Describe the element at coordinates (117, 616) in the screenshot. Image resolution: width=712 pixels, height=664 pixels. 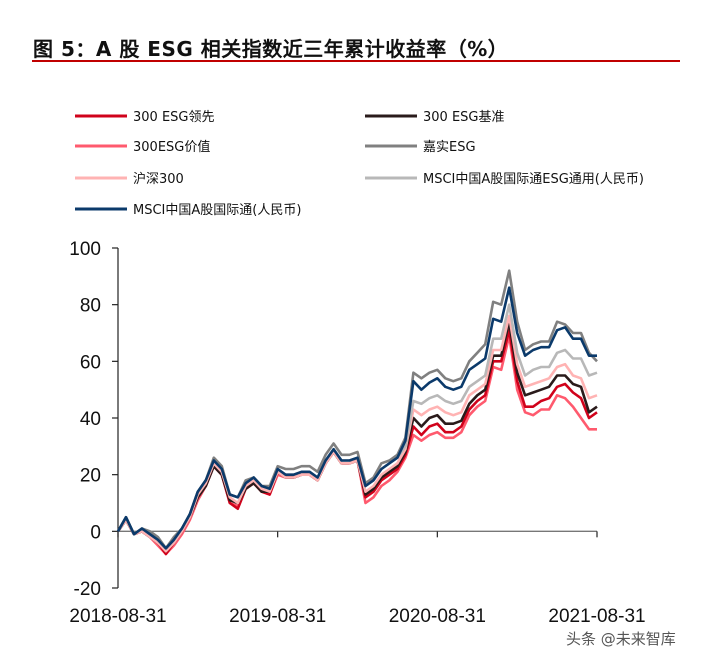
I see `x-tick-label: 2018-08-31` at that location.